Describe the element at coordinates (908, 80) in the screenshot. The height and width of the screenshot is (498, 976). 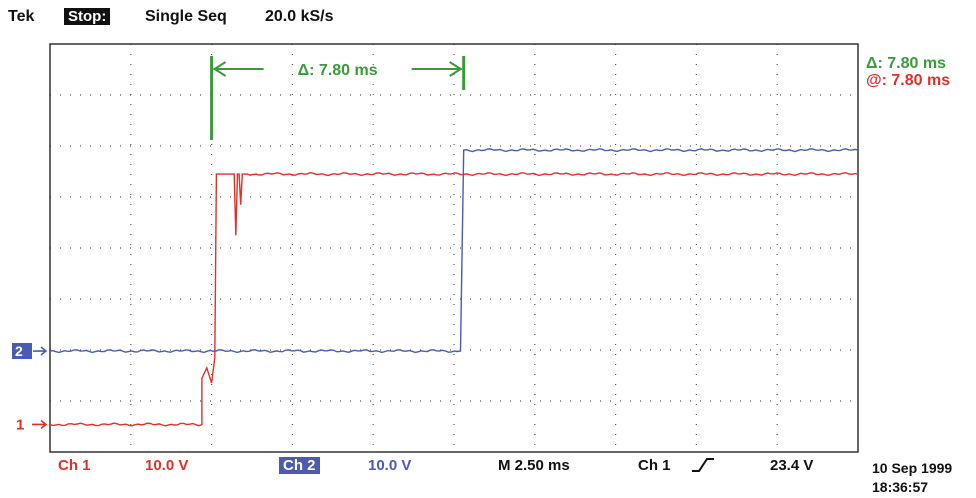
I see `readout-at: @: 7.80 ms` at that location.